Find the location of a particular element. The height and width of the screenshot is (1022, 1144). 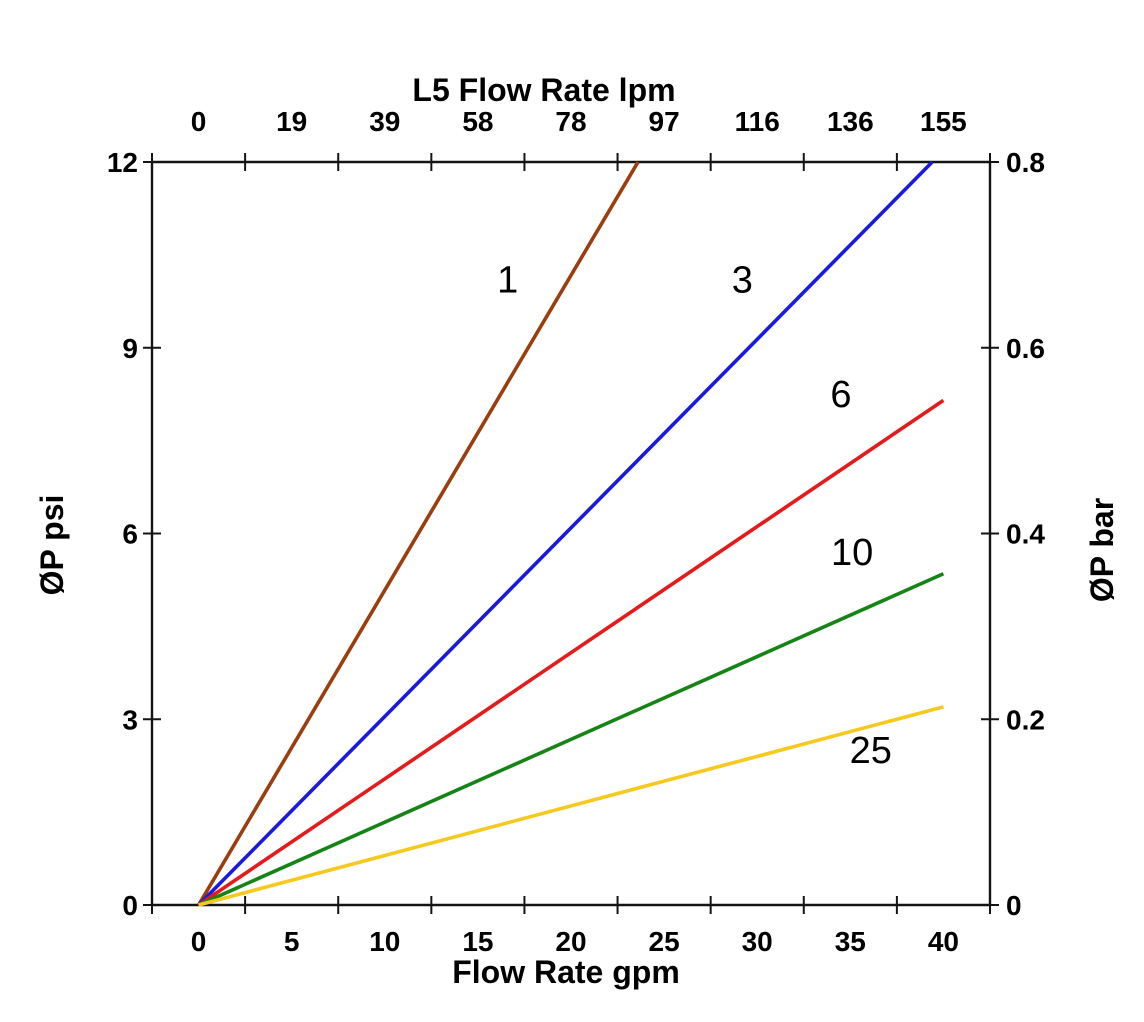

bottom-tick-label: 40 is located at coordinates (943, 941).